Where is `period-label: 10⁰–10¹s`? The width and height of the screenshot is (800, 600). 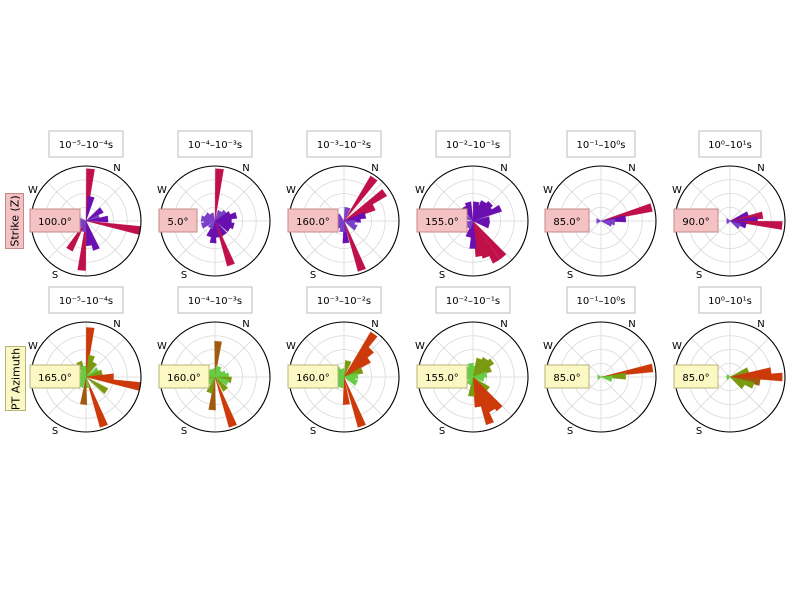 period-label: 10⁰–10¹s is located at coordinates (730, 145).